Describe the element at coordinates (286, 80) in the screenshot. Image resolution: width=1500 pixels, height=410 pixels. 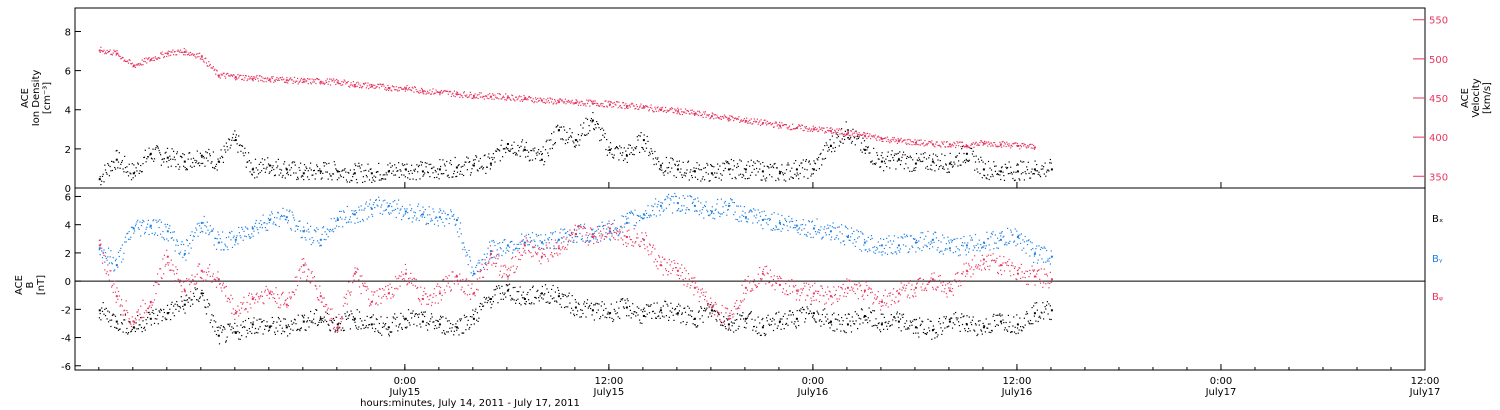
I see `velocity-point` at that location.